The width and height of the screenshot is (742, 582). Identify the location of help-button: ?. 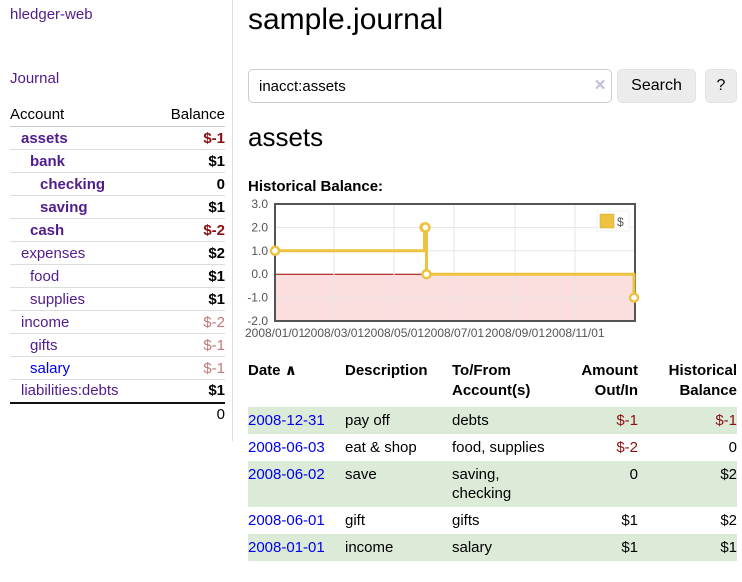
(721, 86).